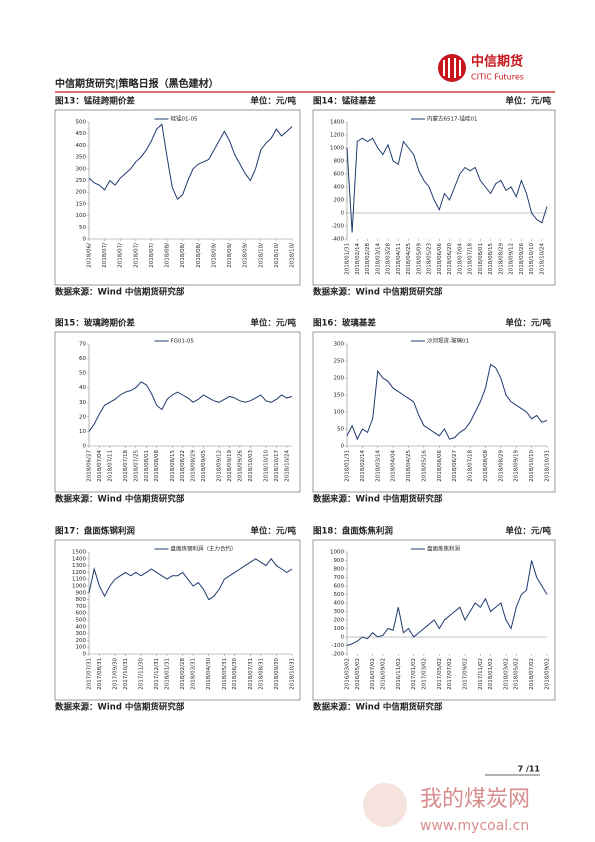  Describe the element at coordinates (82, 345) in the screenshot. I see `y-tick-label: 70` at that location.